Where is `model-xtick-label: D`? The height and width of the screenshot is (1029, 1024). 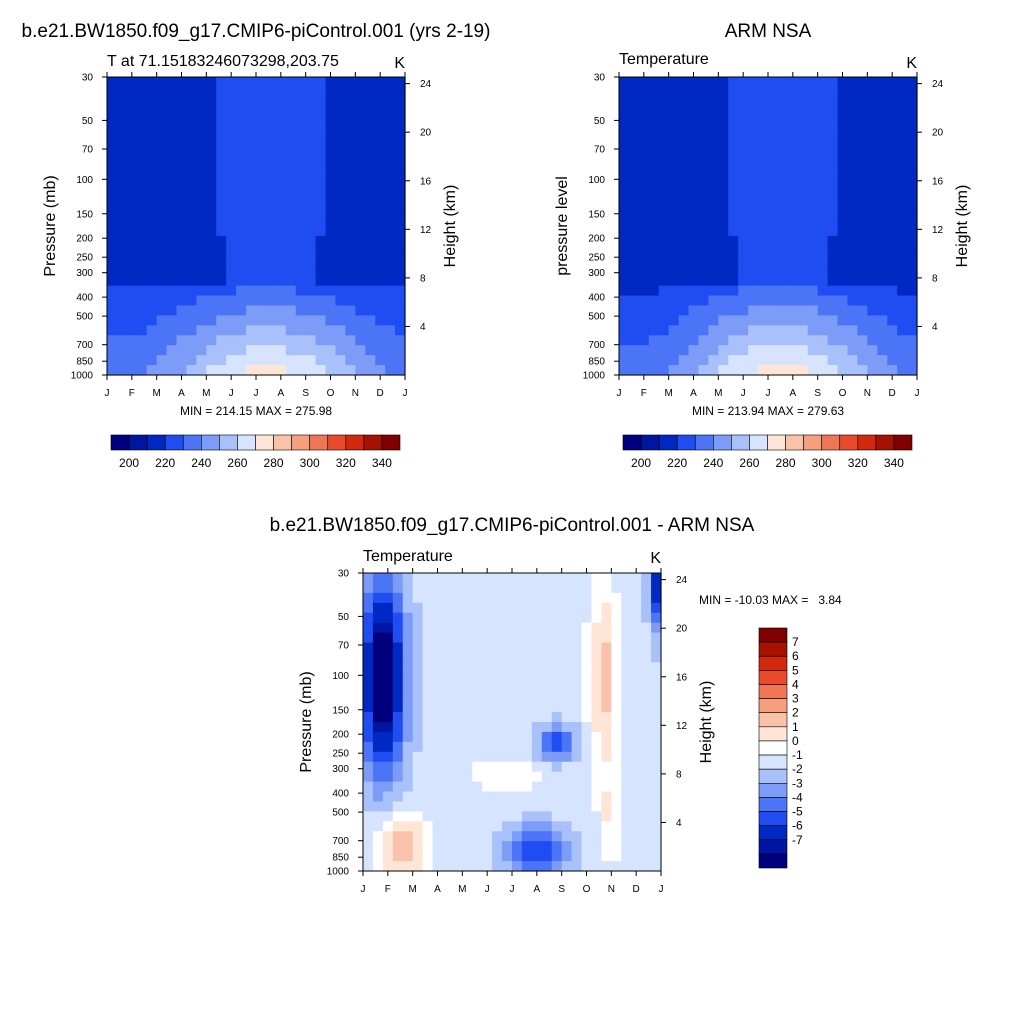
model-xtick-label: D is located at coordinates (380, 393).